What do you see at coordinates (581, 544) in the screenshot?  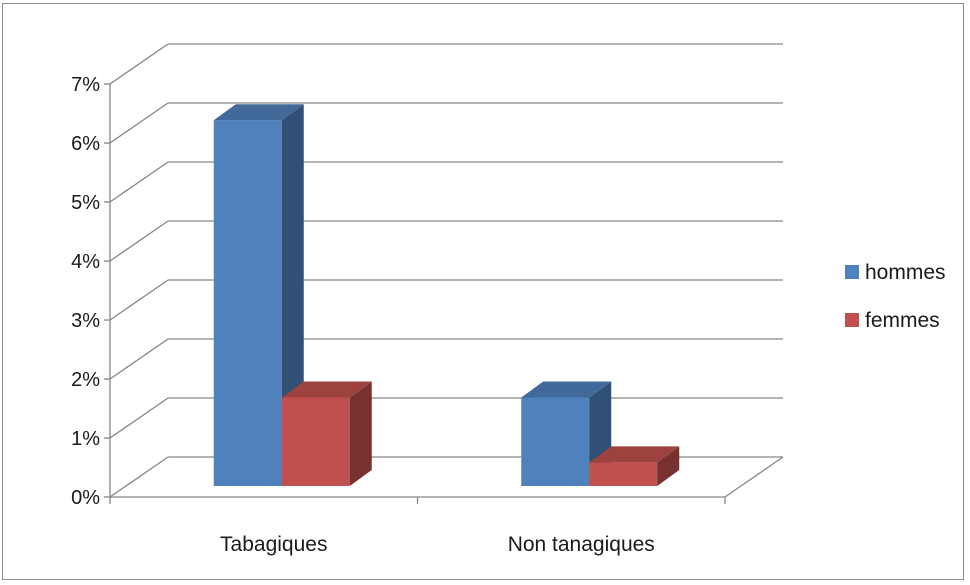 I see `category-label: Non tanagiques` at bounding box center [581, 544].